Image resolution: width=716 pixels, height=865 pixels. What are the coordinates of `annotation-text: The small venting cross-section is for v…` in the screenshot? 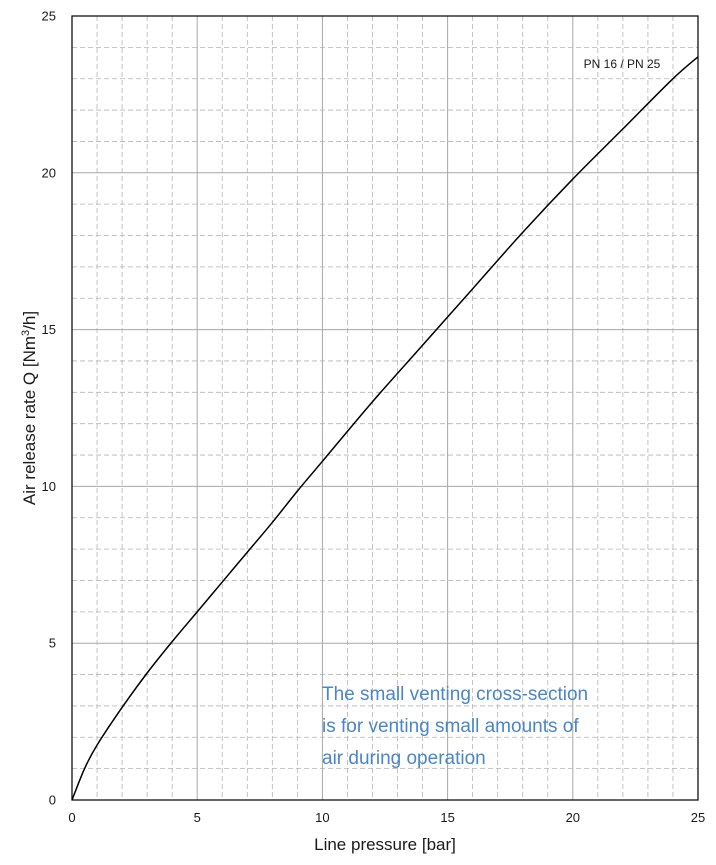 It's located at (457, 726).